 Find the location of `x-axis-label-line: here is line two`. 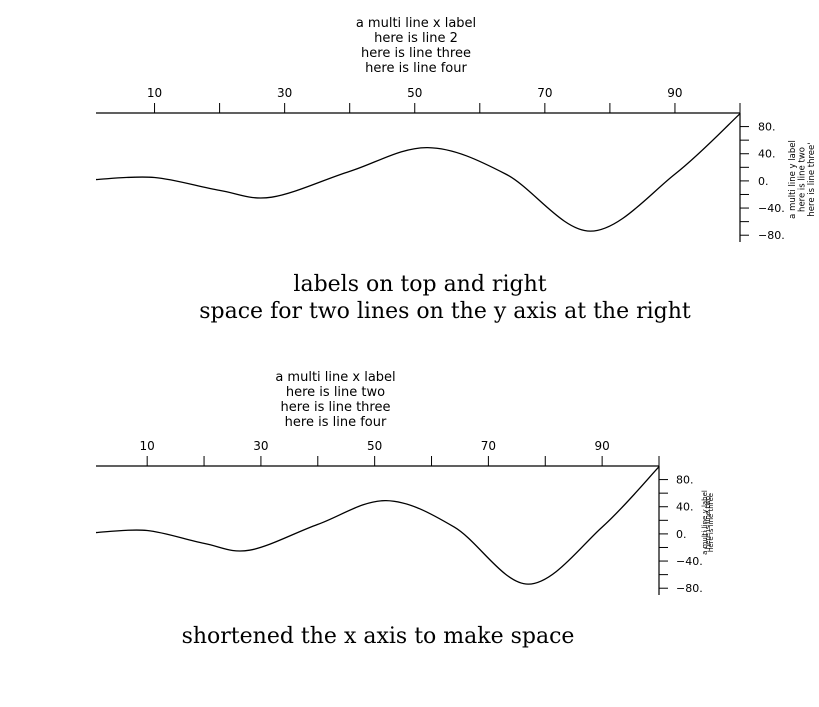

x-axis-label-line: here is line two is located at coordinates (335, 392).